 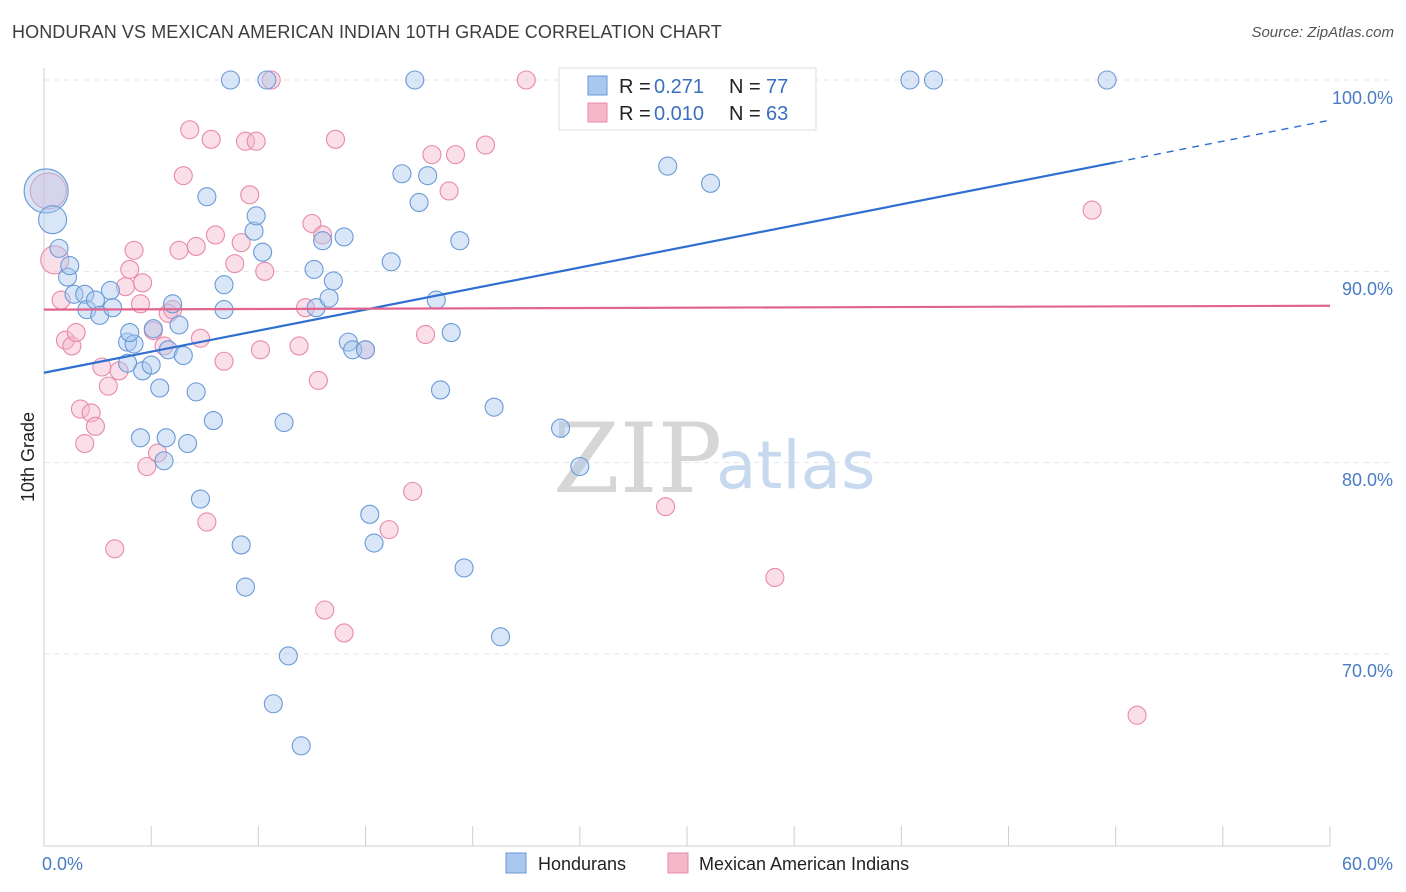 What do you see at coordinates (1322, 32) in the screenshot?
I see `source-credit: Source: ZipAtlas.com` at bounding box center [1322, 32].